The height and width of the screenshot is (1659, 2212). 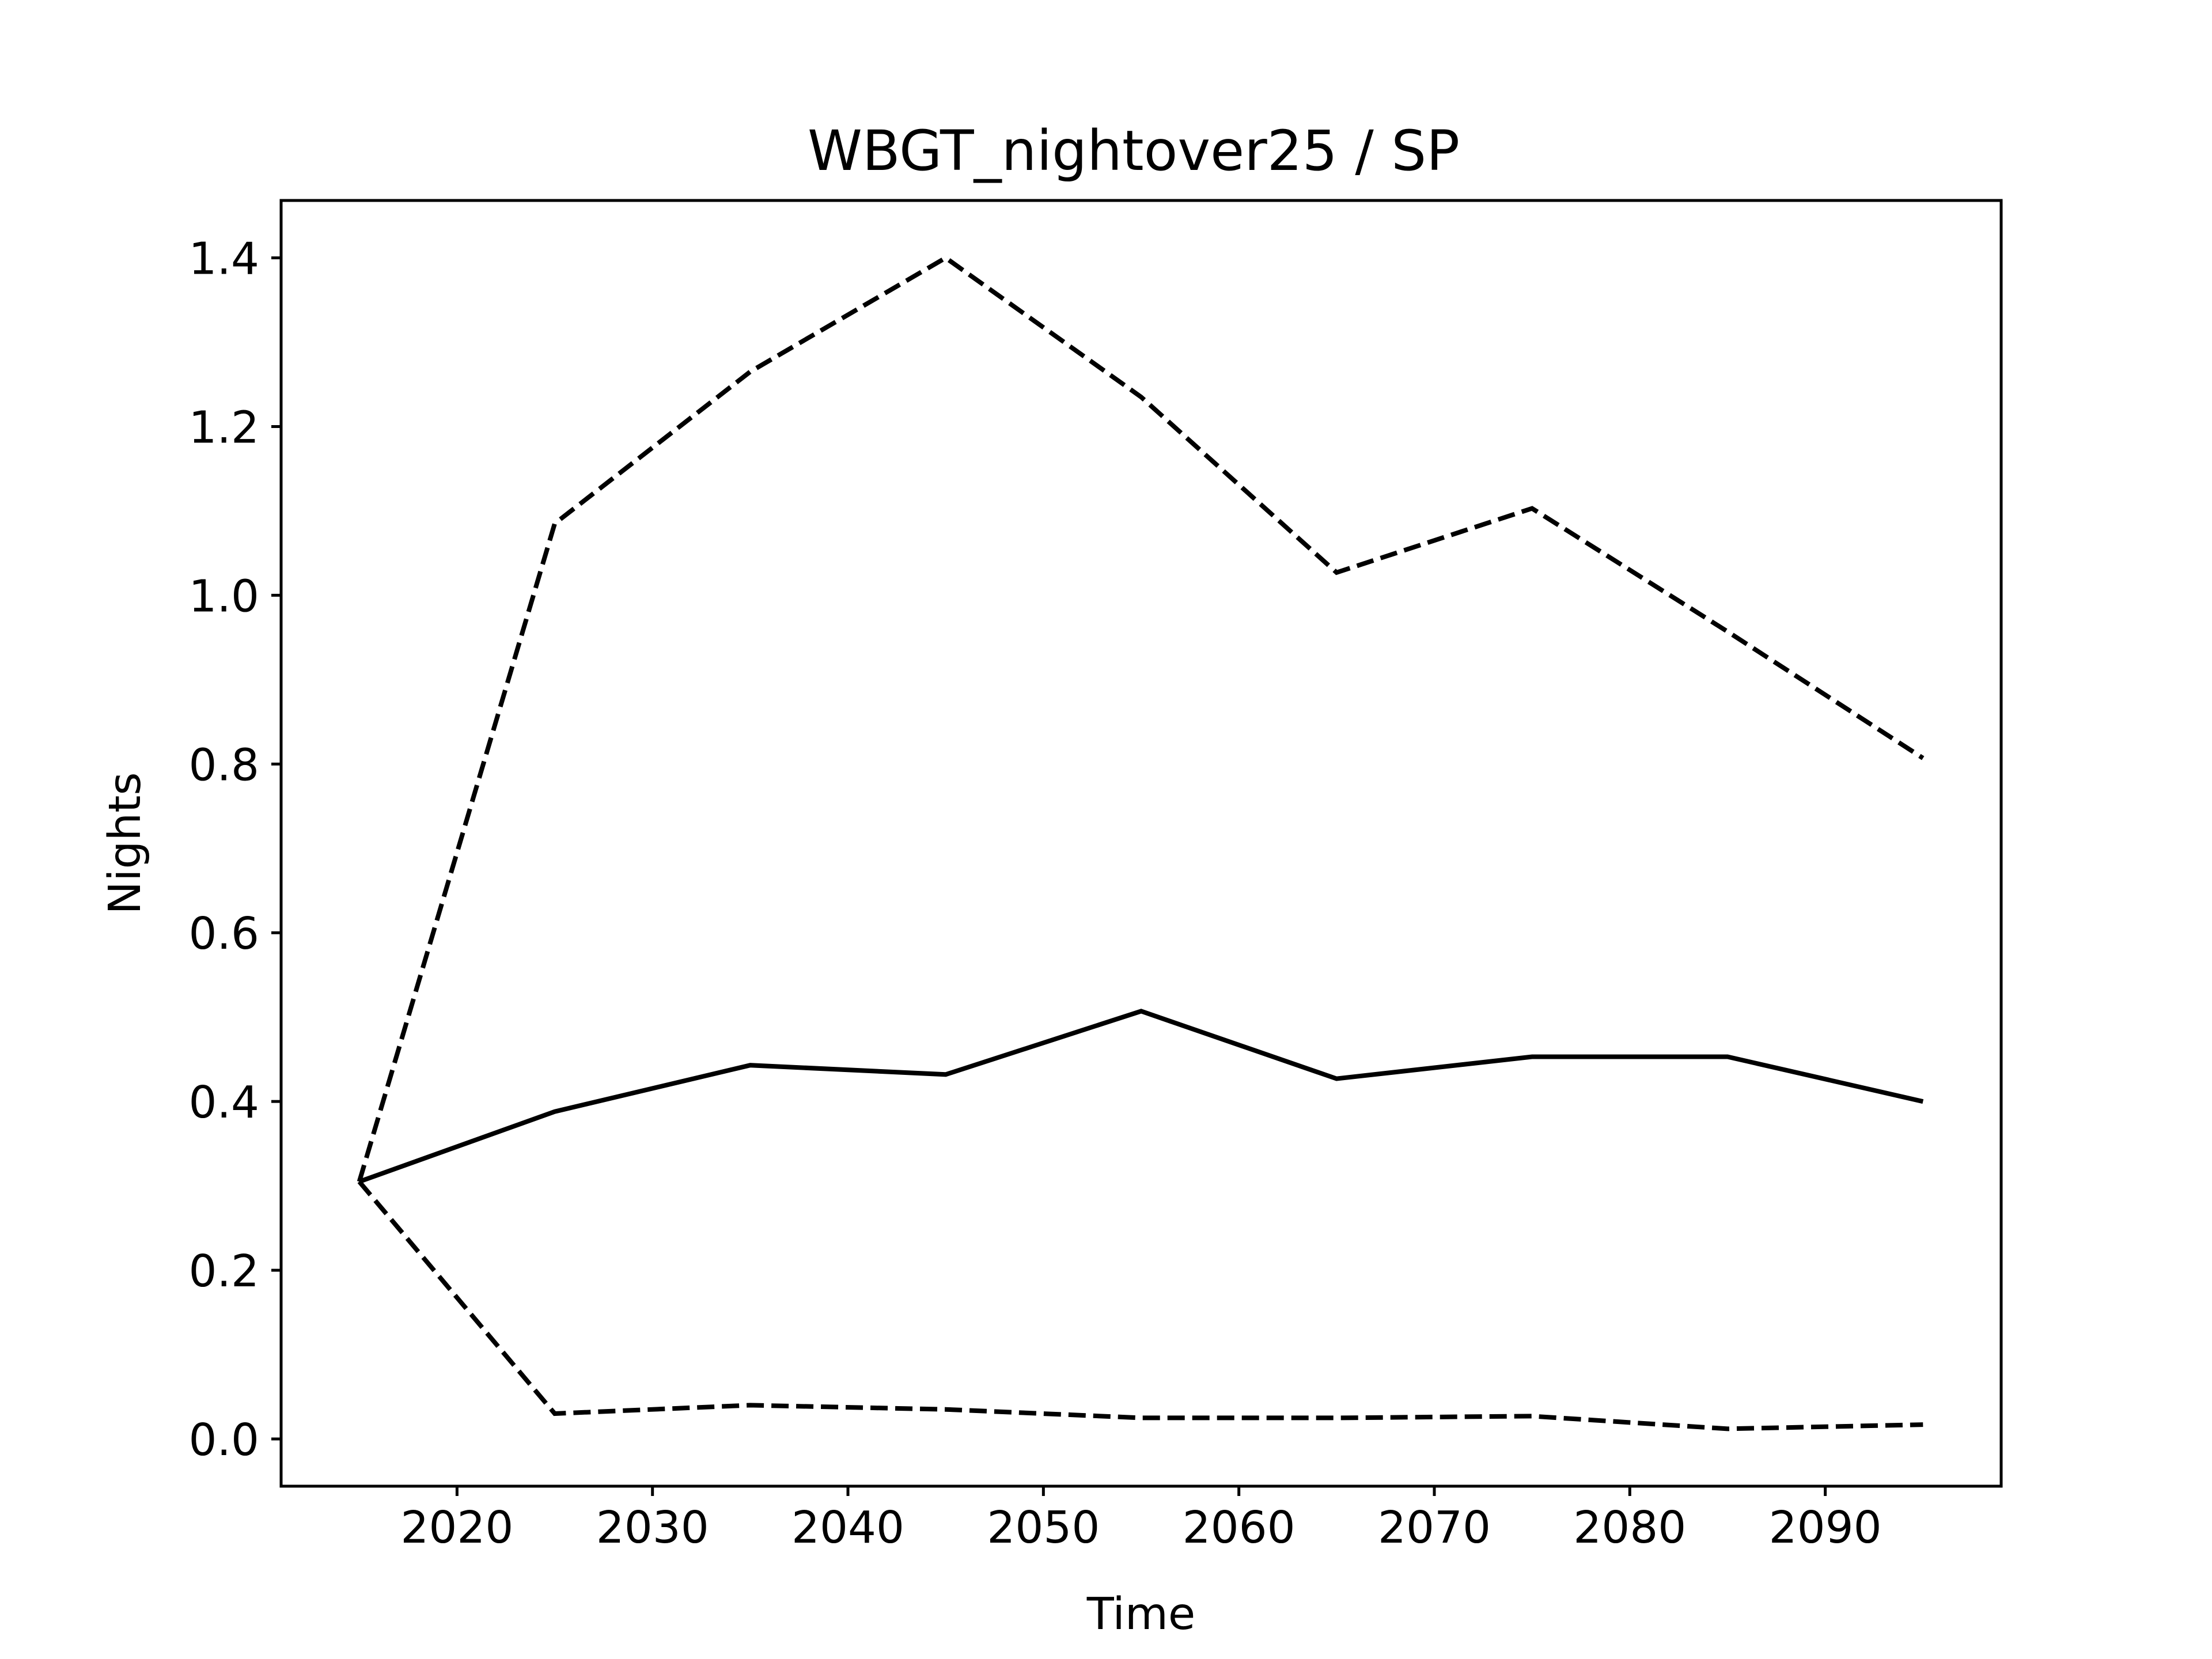 I want to click on y-tick-label: 1.2, so click(x=224, y=428).